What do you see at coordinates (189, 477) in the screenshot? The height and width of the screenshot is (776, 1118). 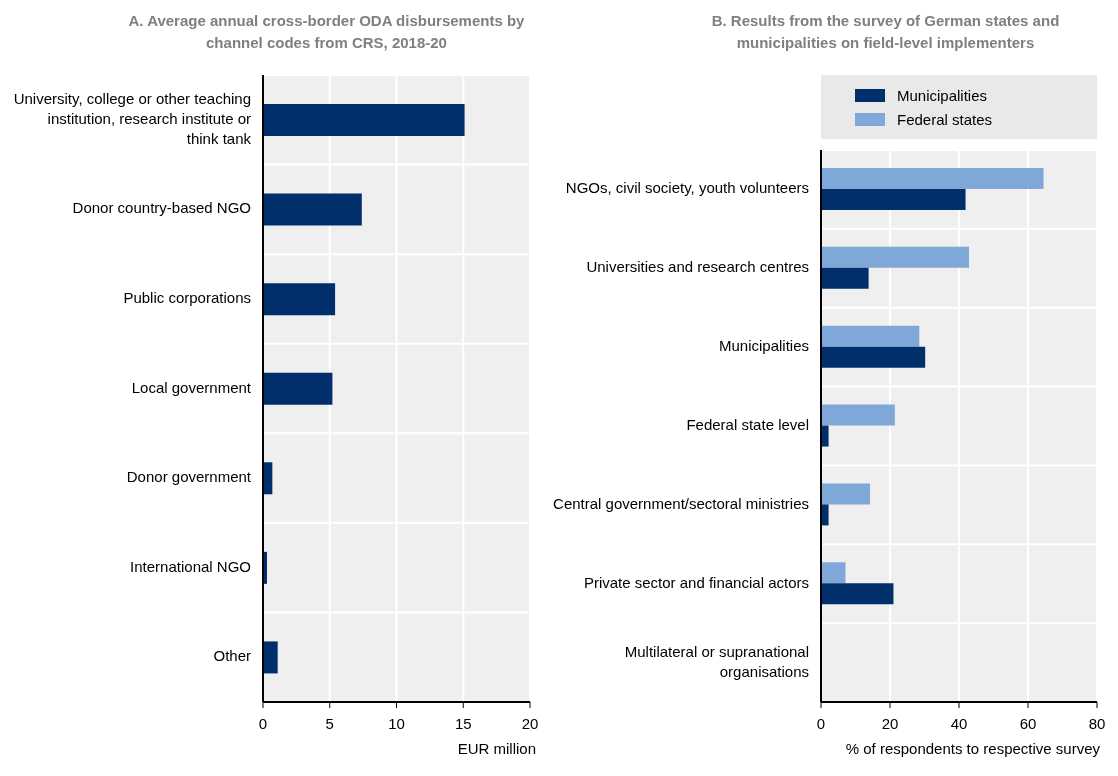 I see `y-tick-label: Donor government` at bounding box center [189, 477].